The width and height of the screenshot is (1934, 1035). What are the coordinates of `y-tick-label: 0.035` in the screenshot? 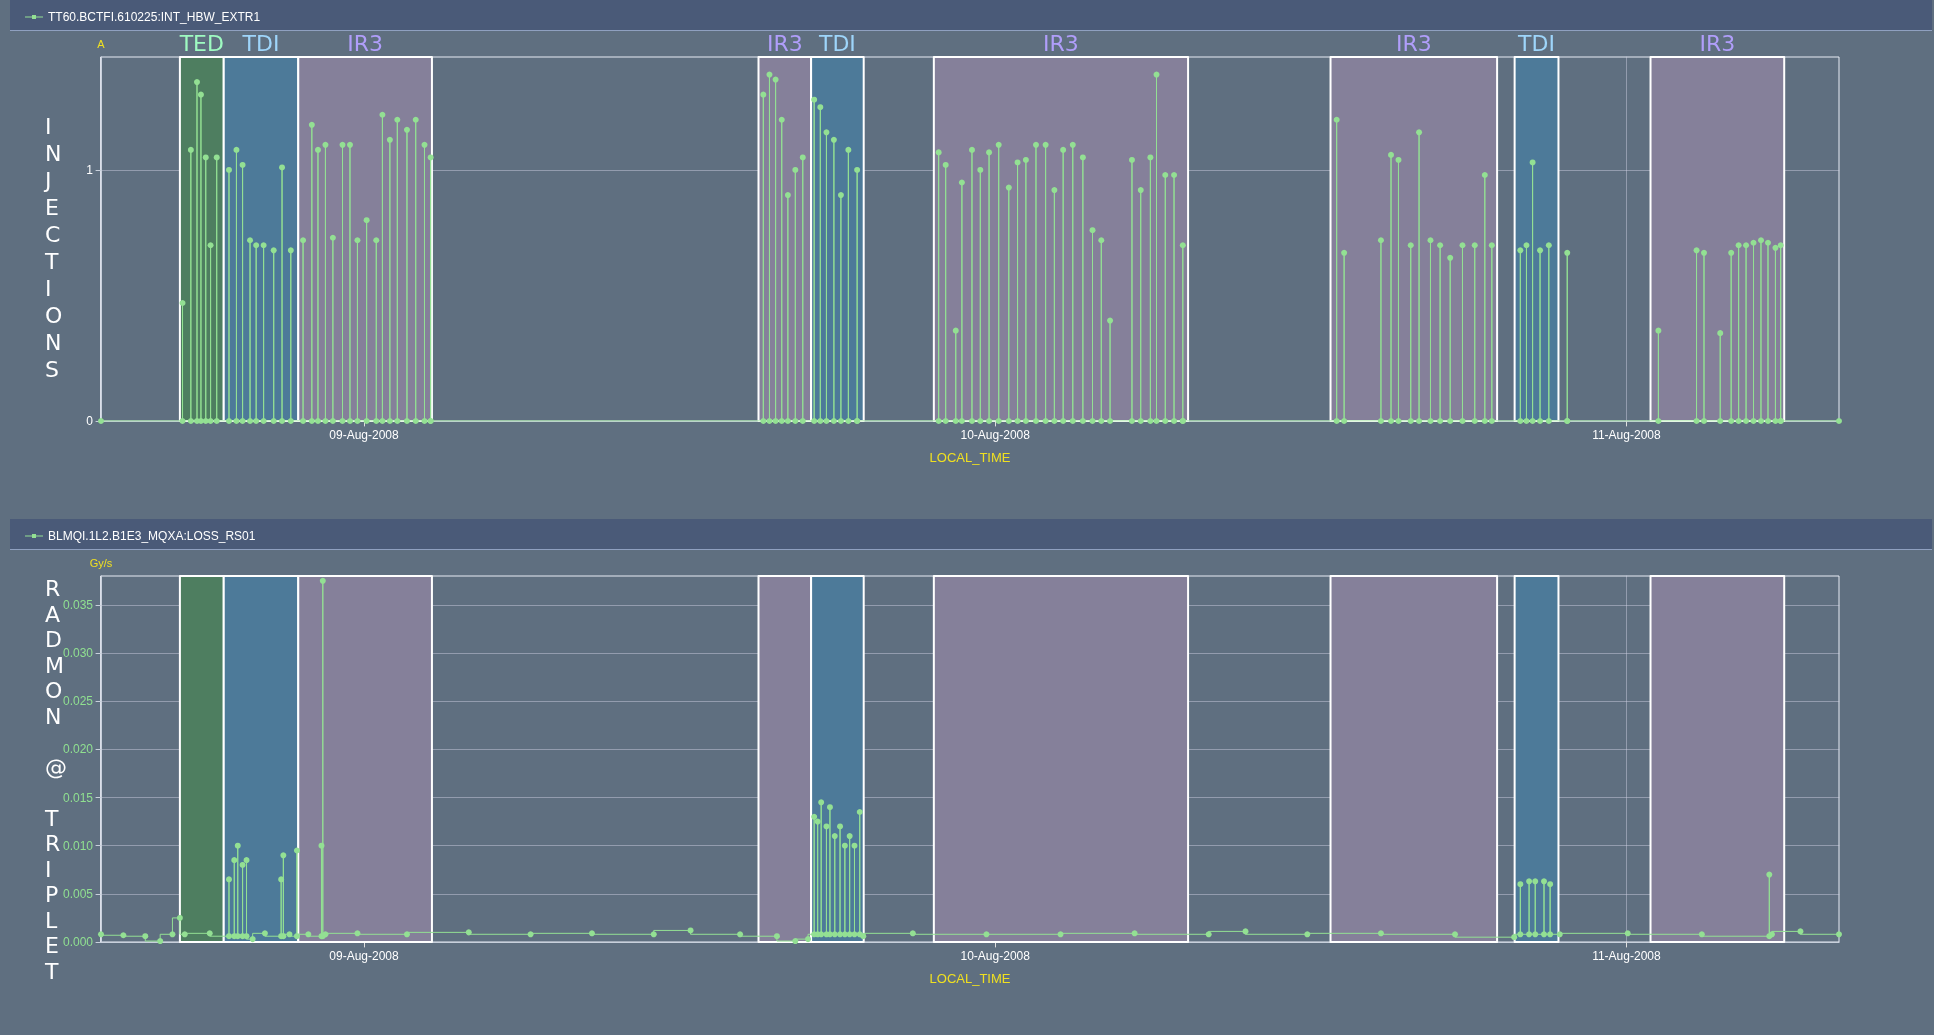 It's located at (78, 604).